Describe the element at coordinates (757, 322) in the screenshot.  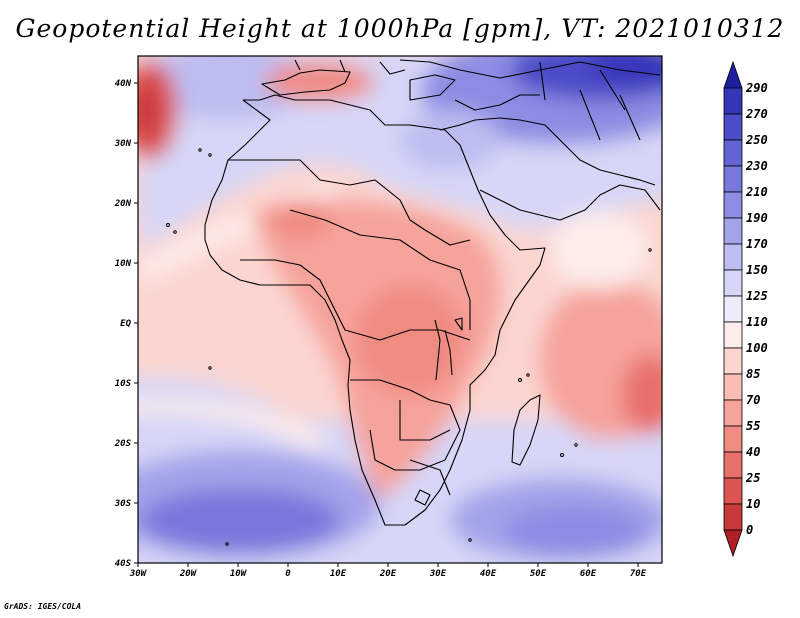
I see `colorbar-label: 110` at that location.